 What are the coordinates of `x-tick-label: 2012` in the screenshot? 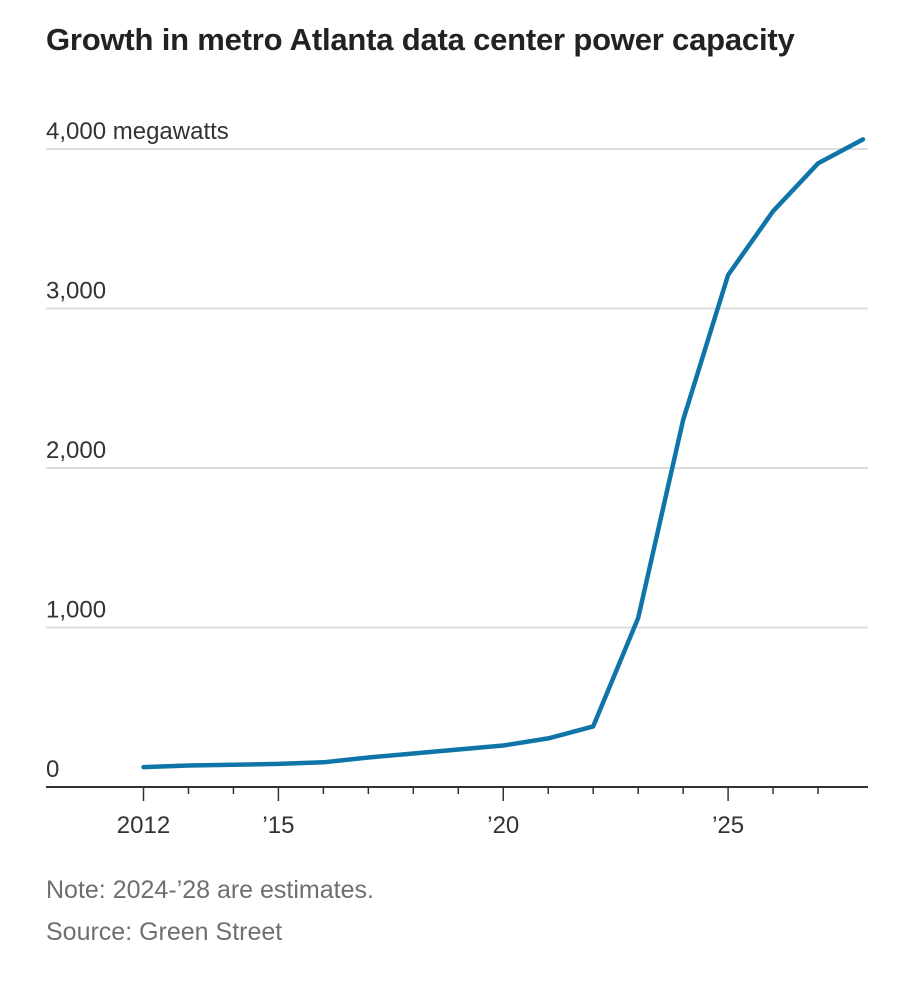 It's located at (143, 825).